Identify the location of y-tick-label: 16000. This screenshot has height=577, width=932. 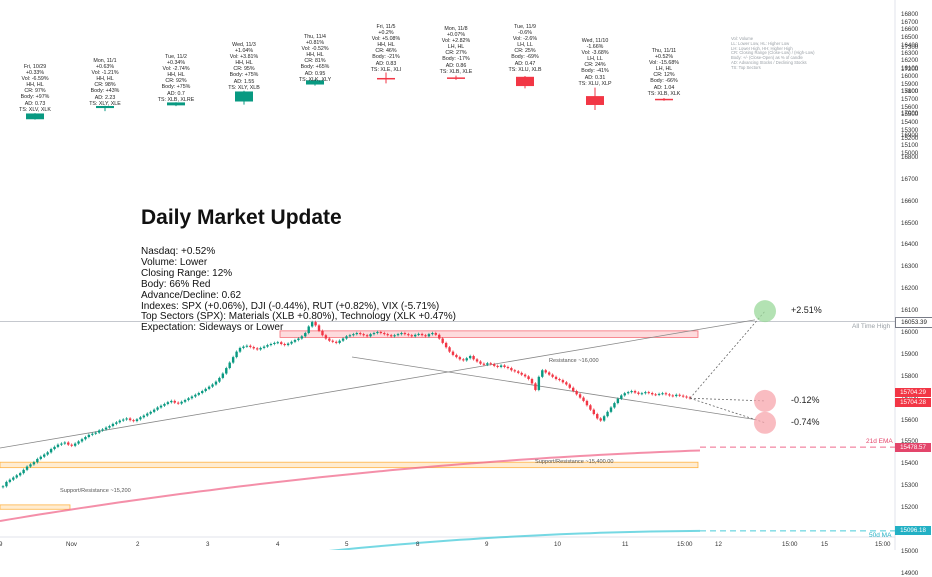
(910, 76).